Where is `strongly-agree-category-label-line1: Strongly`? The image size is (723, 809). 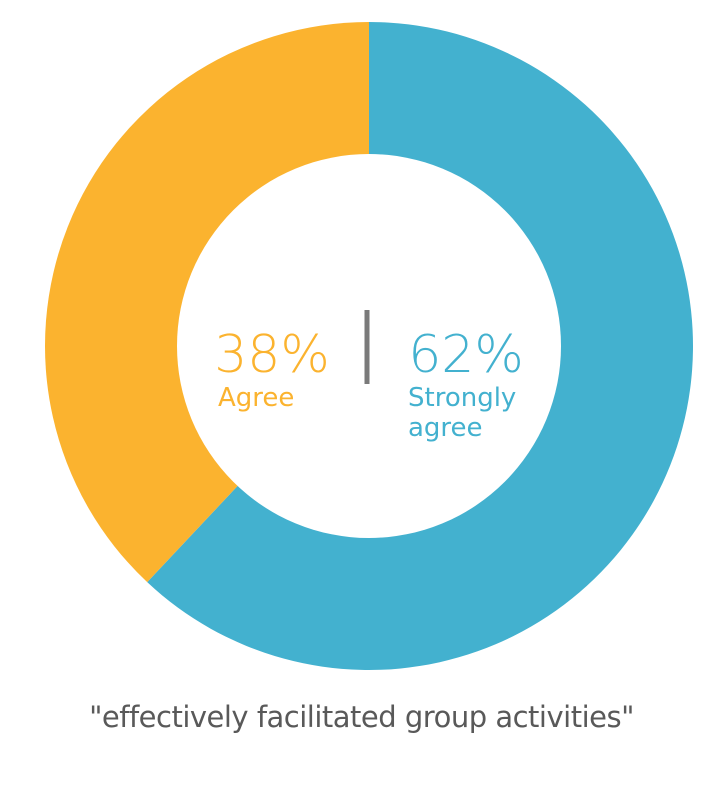 strongly-agree-category-label-line1: Strongly is located at coordinates (462, 398).